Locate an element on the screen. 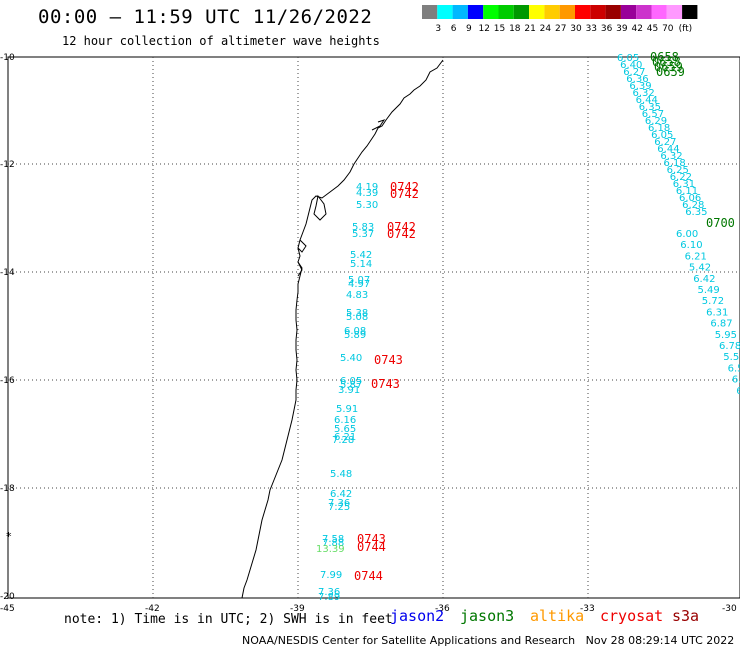 The image size is (740, 650). colorbar-label: 21 is located at coordinates (529, 29).